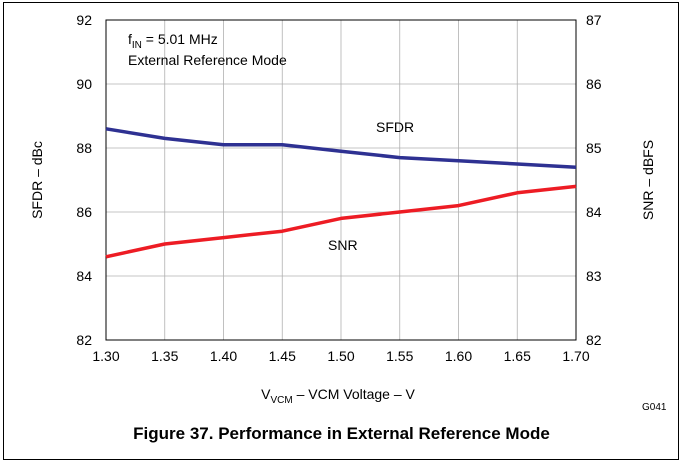  I want to click on x-tick-label: 1.40, so click(223, 356).